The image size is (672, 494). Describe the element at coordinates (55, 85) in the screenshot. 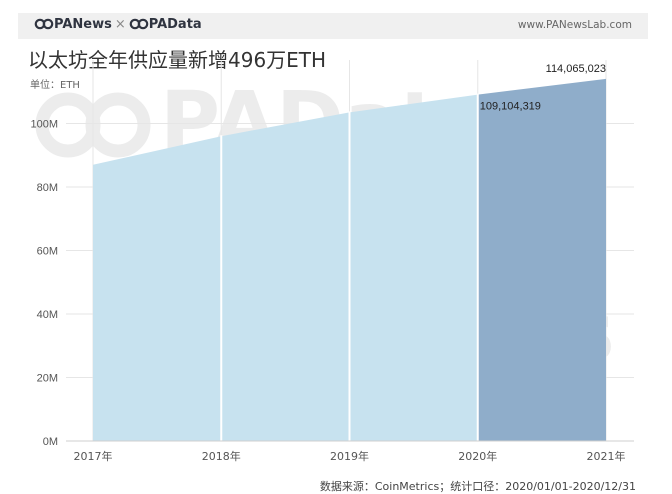

I see `unit-label: 单位：ETH` at that location.